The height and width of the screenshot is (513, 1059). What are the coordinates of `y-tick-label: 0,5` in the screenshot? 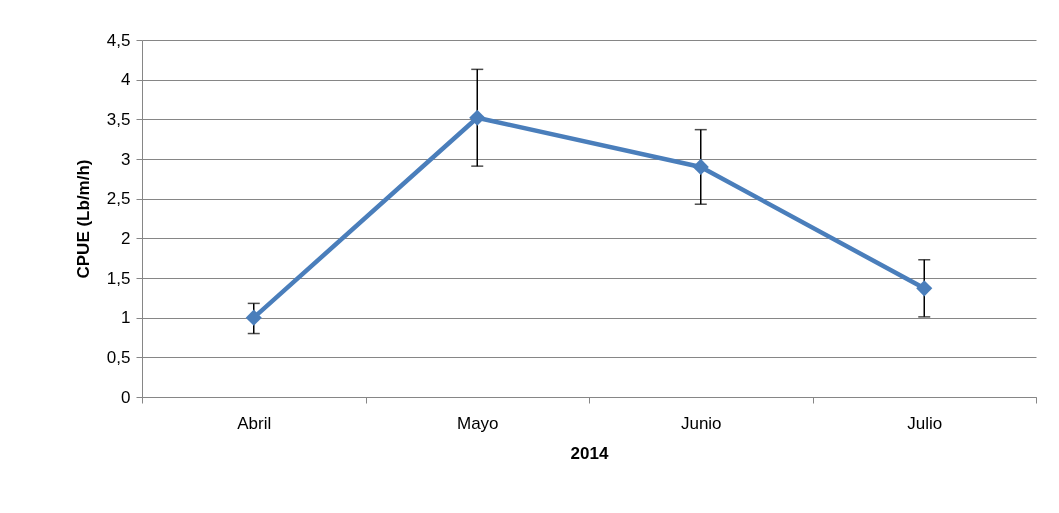 It's located at (118, 357).